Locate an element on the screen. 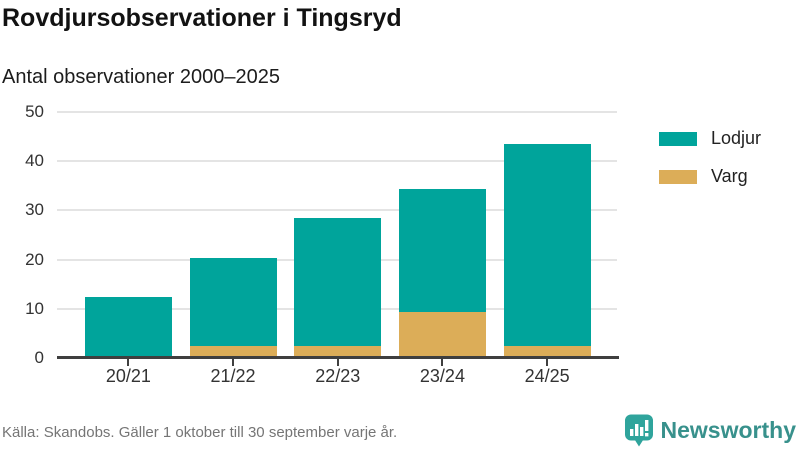 Image resolution: width=800 pixels, height=450 pixels. bar-24-25-varg is located at coordinates (547, 351).